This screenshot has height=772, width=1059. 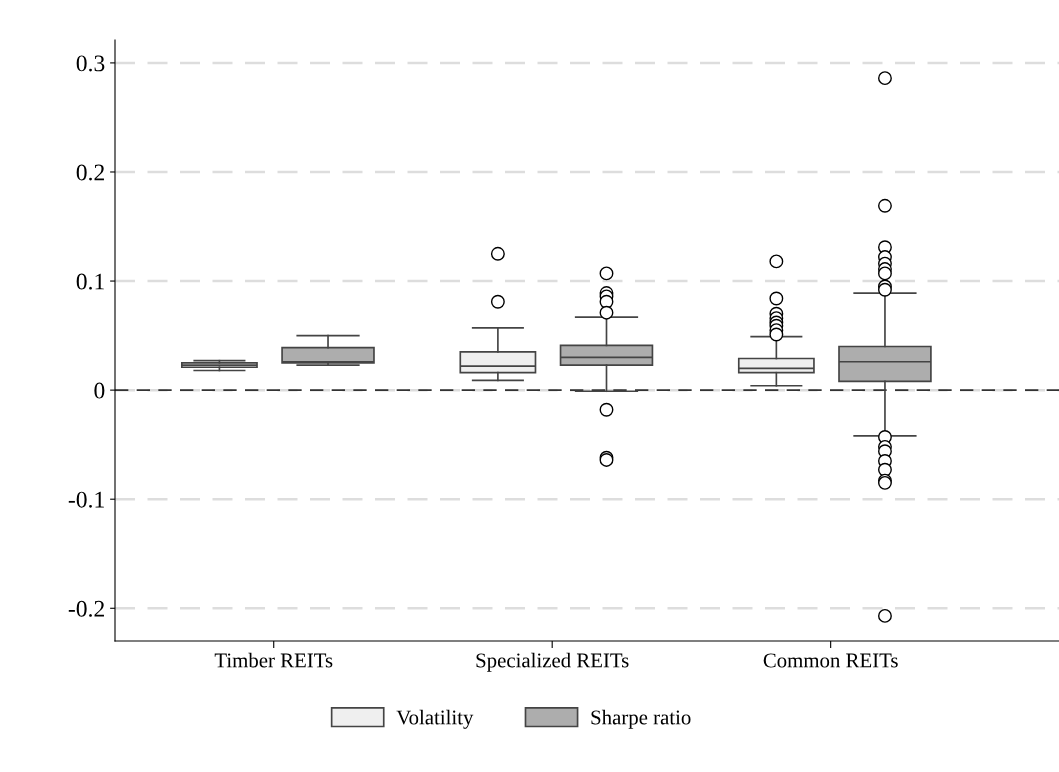 I want to click on x-tick-label: Common REITs, so click(x=830, y=660).